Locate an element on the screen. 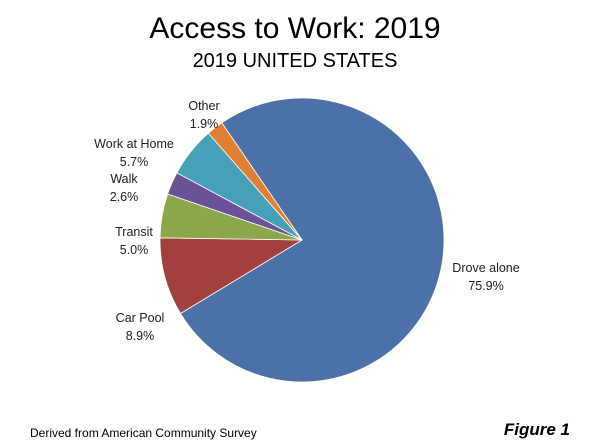 The width and height of the screenshot is (590, 443). source-note: Derived from American Community Survey is located at coordinates (143, 433).